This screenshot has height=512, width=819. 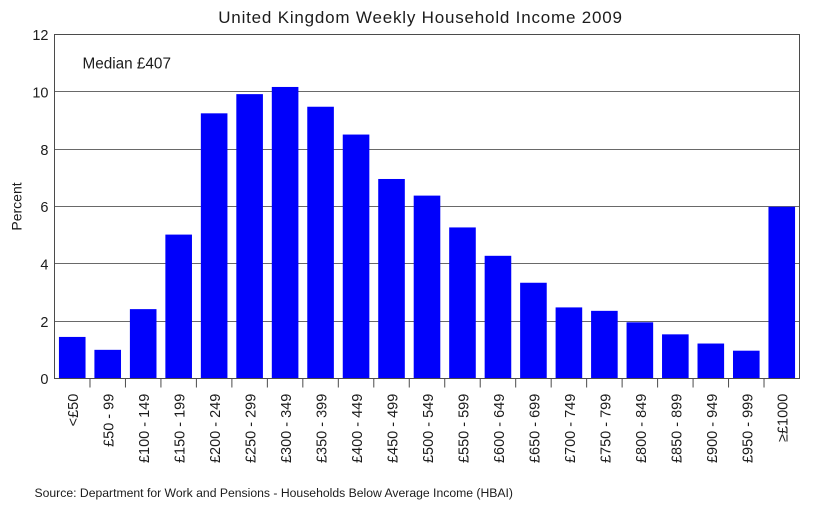 I want to click on svg-text: £550 - 599, so click(x=464, y=428).